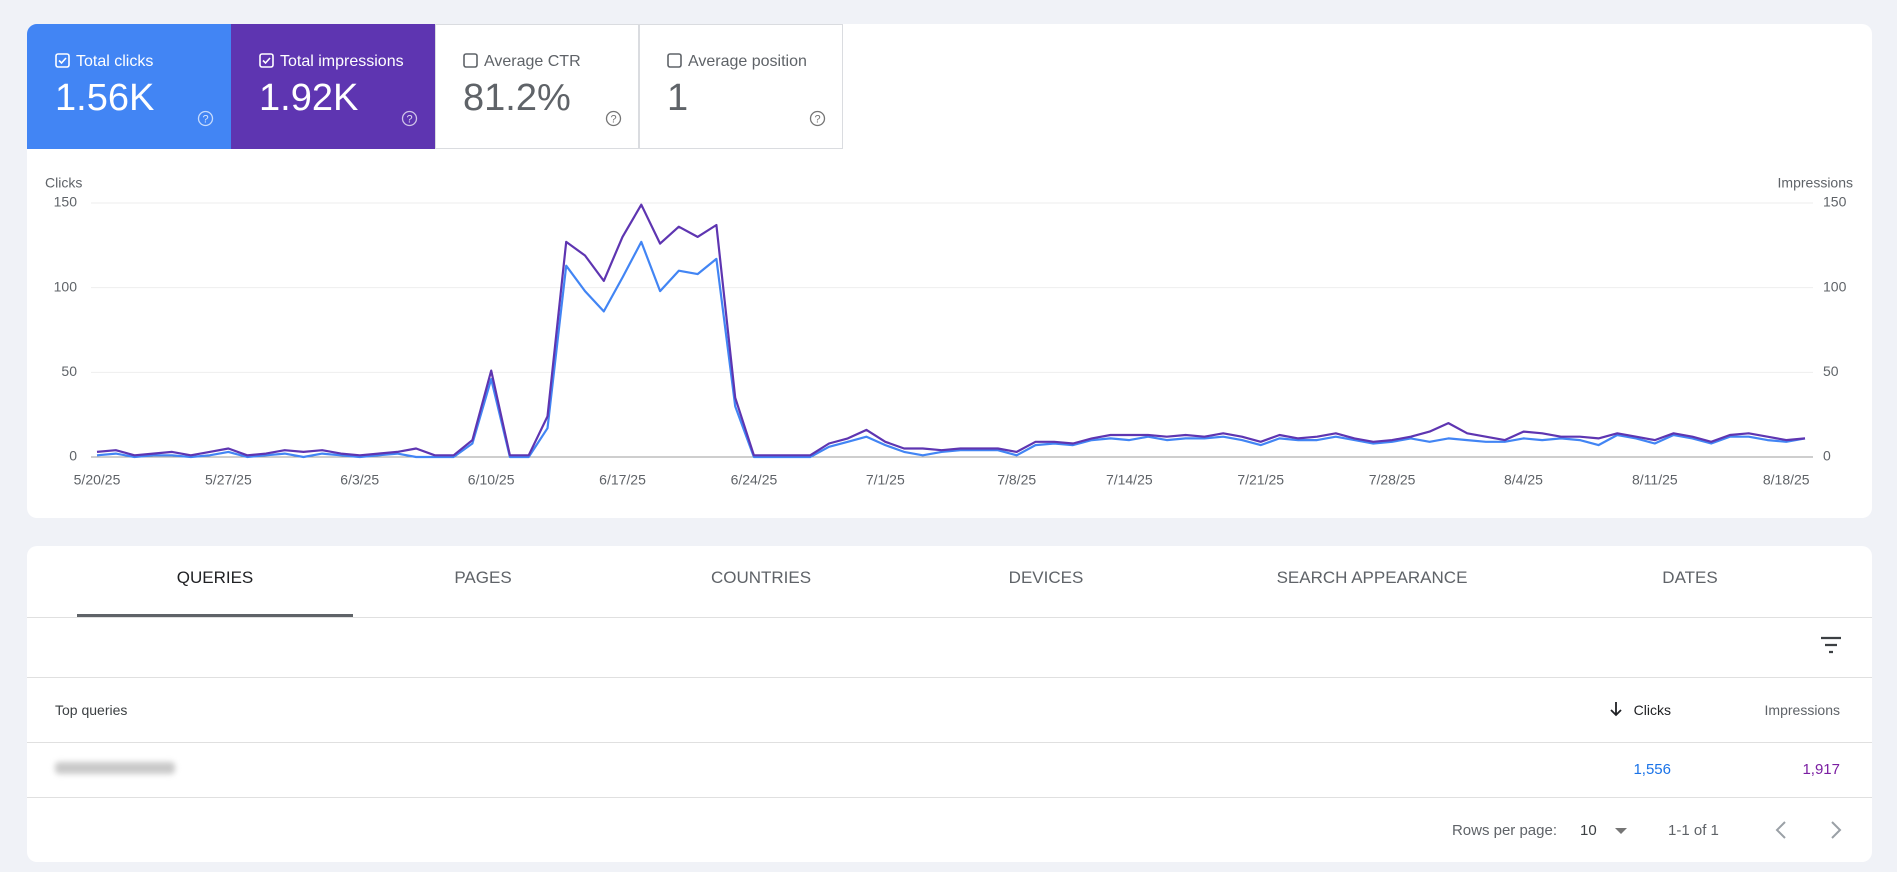 The image size is (1897, 872). What do you see at coordinates (359, 480) in the screenshot?
I see `x-tick-label: 6/3/25` at bounding box center [359, 480].